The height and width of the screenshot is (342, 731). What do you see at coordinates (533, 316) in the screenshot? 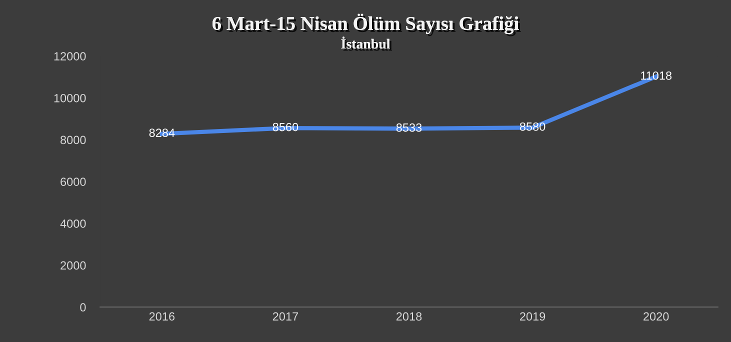
I see `x-tick-label: 2019` at bounding box center [533, 316].